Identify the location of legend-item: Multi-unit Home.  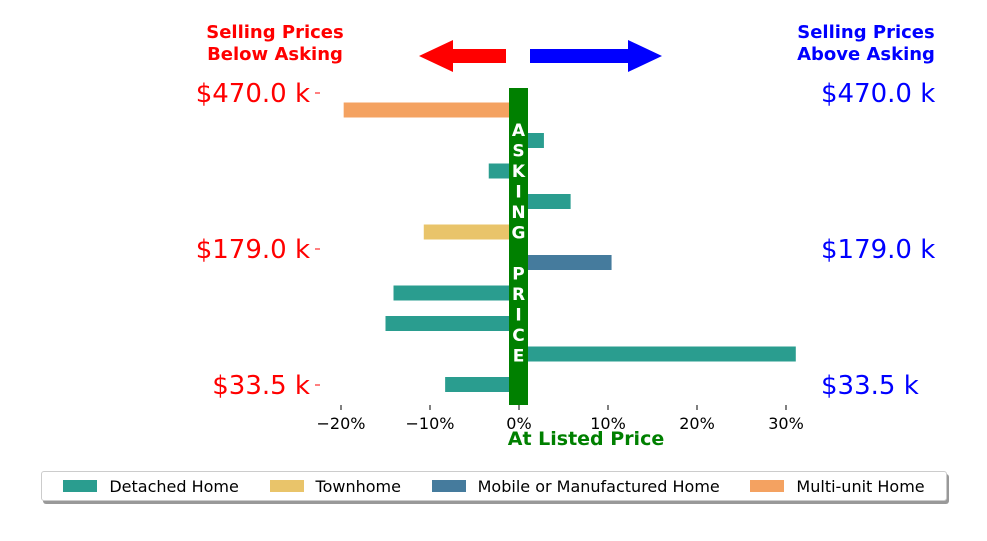
(837, 486).